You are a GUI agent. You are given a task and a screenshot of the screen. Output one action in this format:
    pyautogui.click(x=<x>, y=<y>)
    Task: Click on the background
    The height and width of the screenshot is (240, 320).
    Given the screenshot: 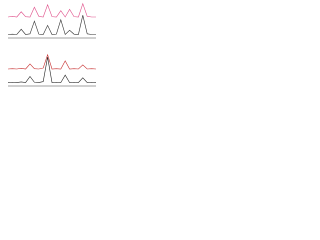 What is the action you would take?
    pyautogui.click(x=50, y=50)
    